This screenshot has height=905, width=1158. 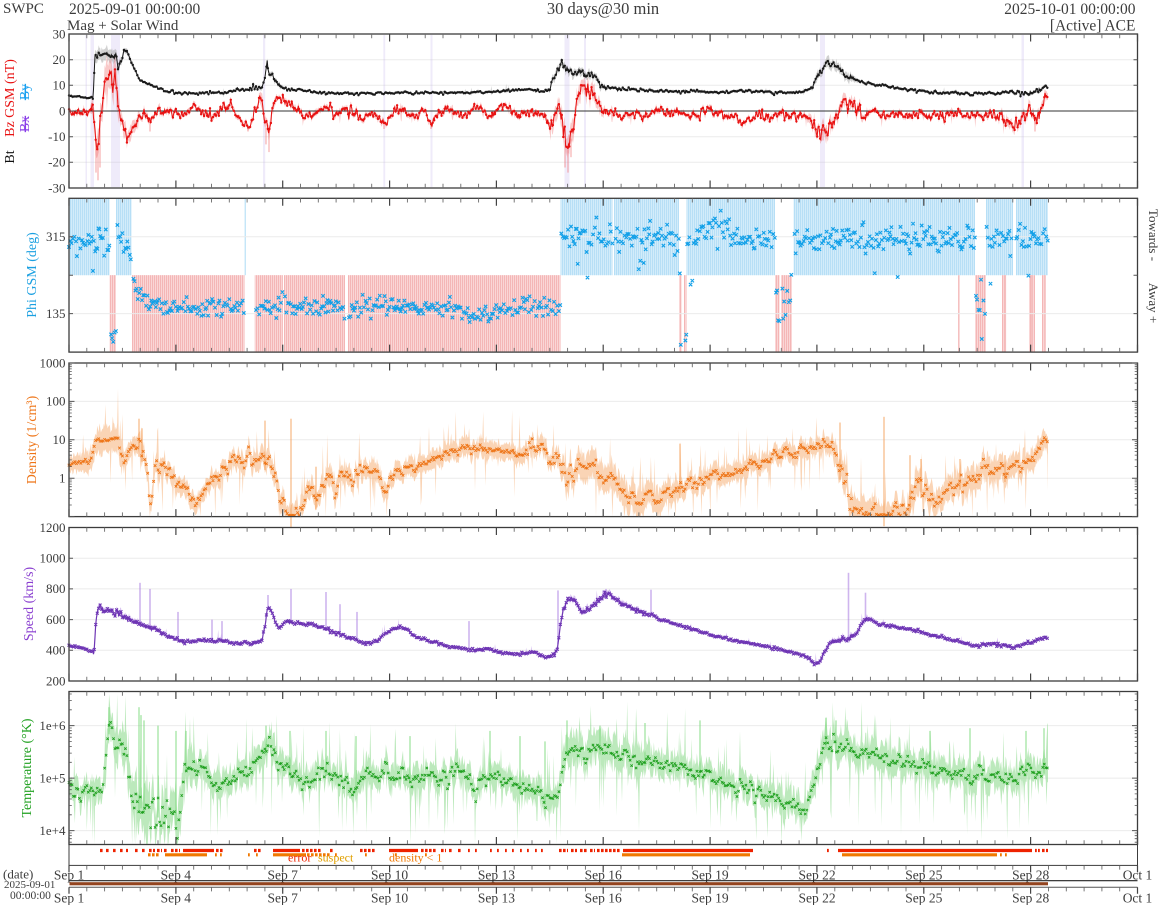 I want to click on svg-text: -20, so click(x=56, y=162).